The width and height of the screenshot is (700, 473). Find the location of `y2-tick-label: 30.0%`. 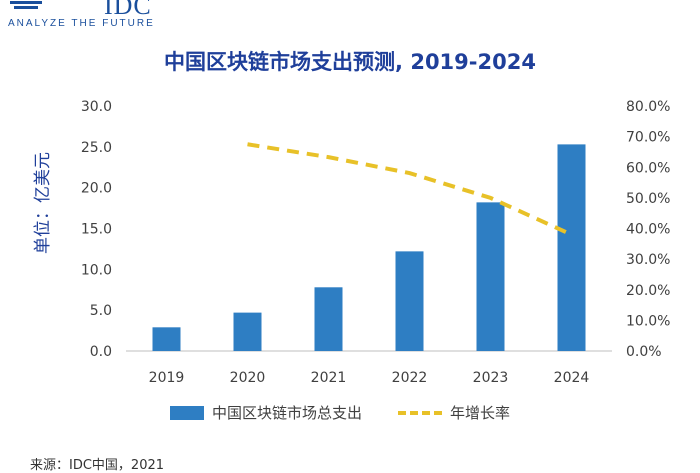

y2-tick-label: 30.0% is located at coordinates (648, 260).